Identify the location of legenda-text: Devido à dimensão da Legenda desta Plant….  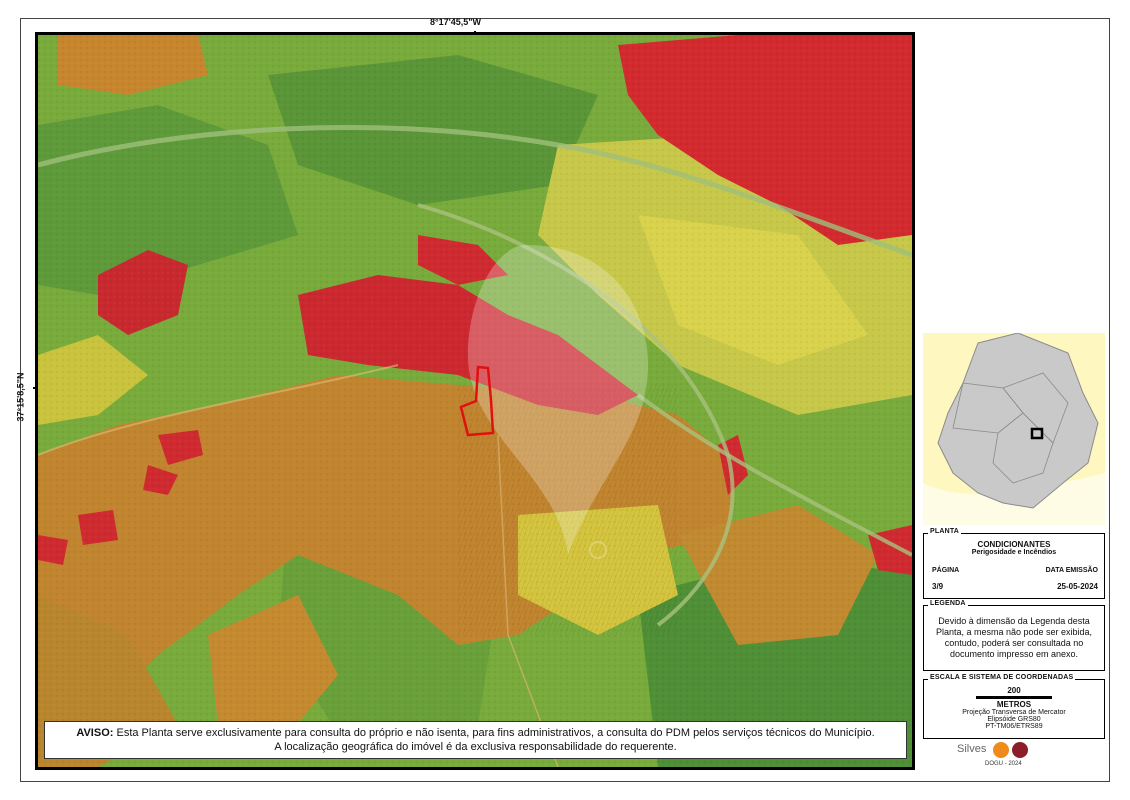
(1014, 637).